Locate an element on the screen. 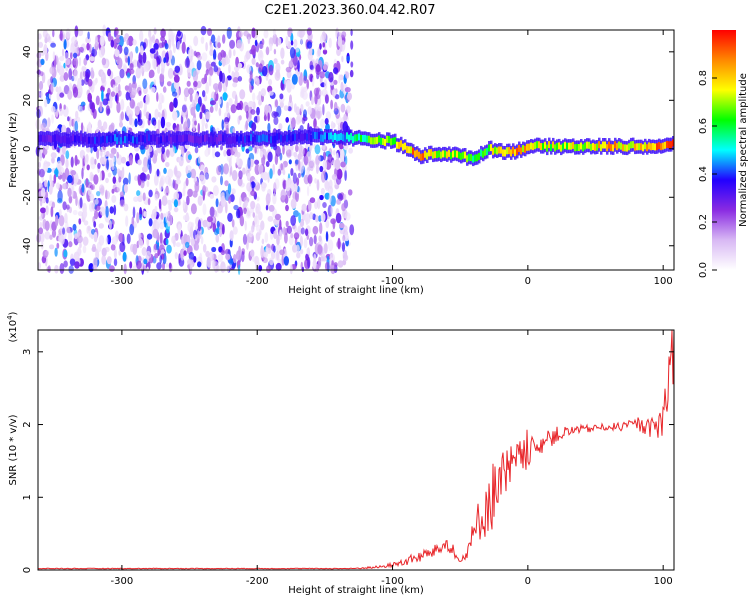  colorbar-tick-label: 0.2 is located at coordinates (703, 222).